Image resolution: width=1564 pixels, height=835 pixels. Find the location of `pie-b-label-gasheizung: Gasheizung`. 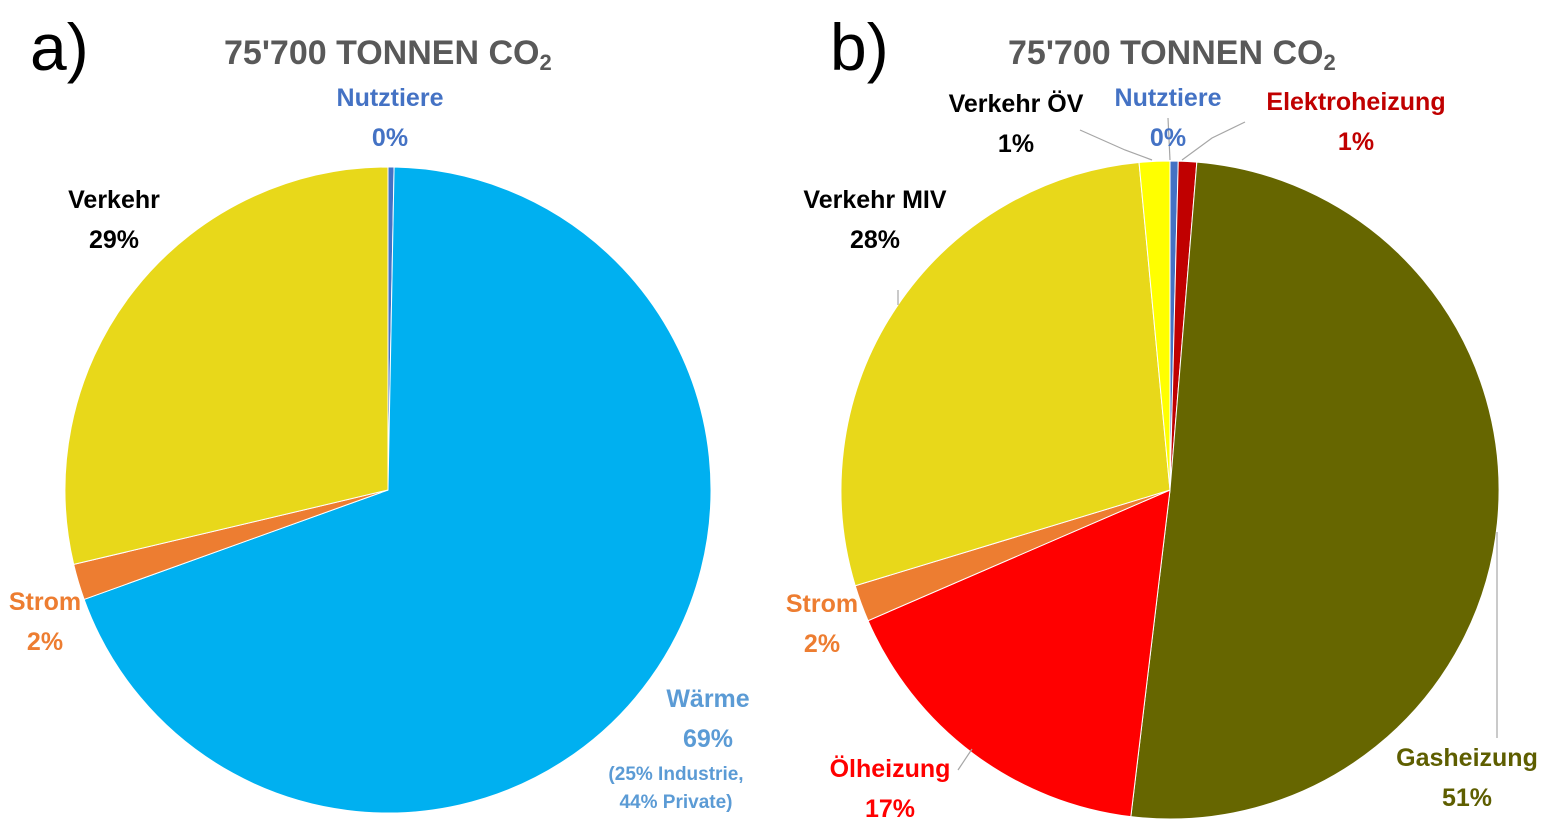

pie-b-label-gasheizung: Gasheizung is located at coordinates (1467, 758).